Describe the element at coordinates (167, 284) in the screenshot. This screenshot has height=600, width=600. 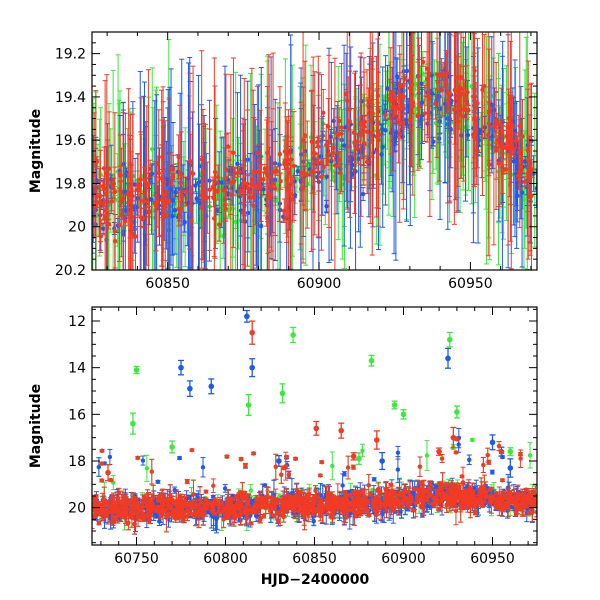
I see `x-tick-label: 60850` at that location.